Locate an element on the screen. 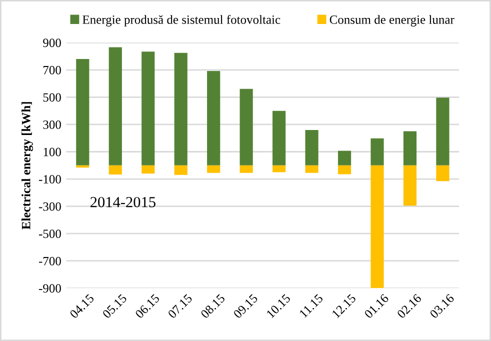  y-tick-label: -900 is located at coordinates (49, 288).